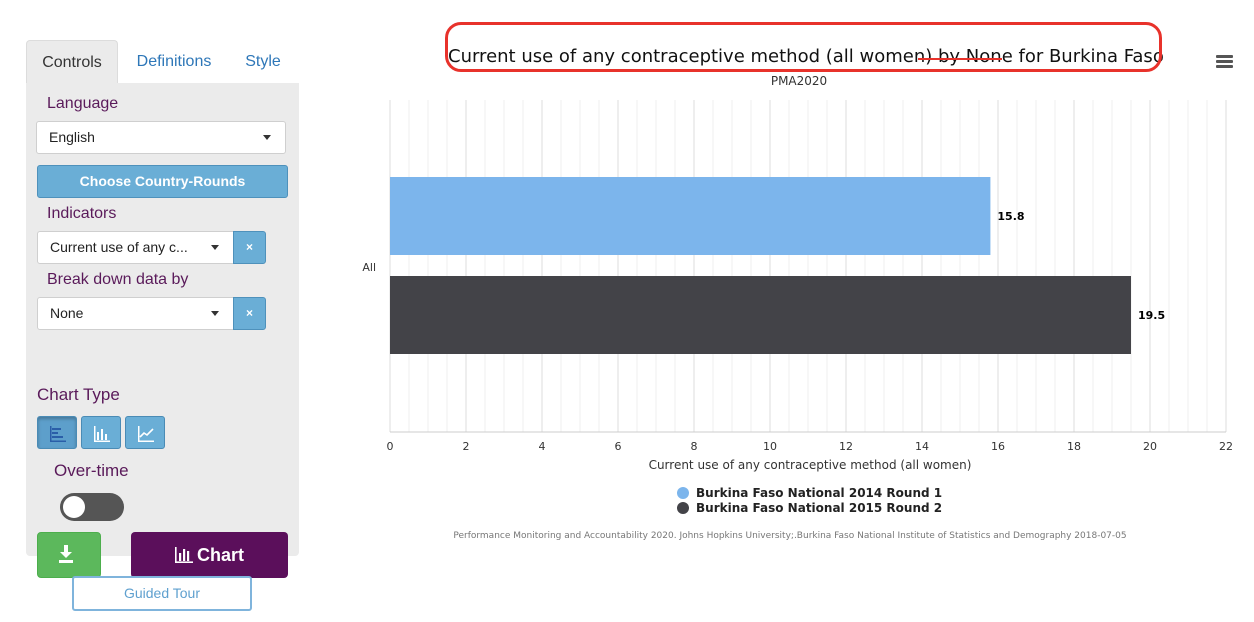 This screenshot has width=1254, height=622. I want to click on data-label: 19.5, so click(1151, 315).